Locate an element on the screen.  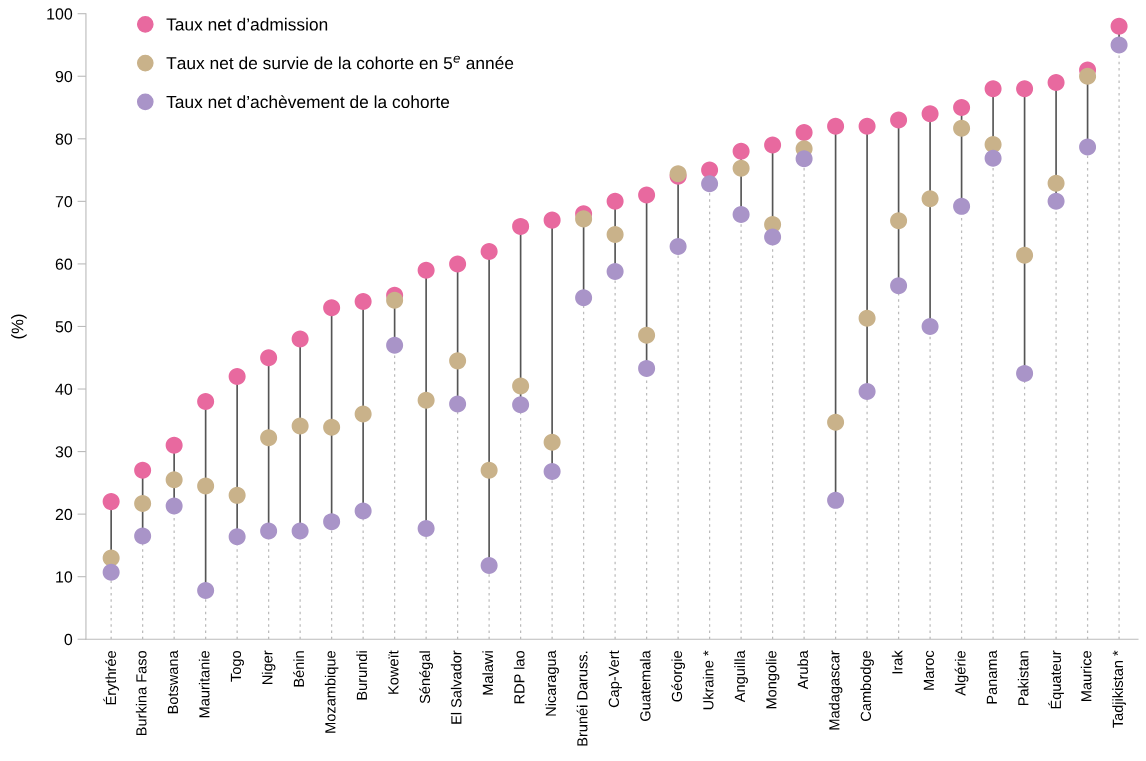
legend-label: Taux net d’achèvement de la cohorte is located at coordinates (308, 102).